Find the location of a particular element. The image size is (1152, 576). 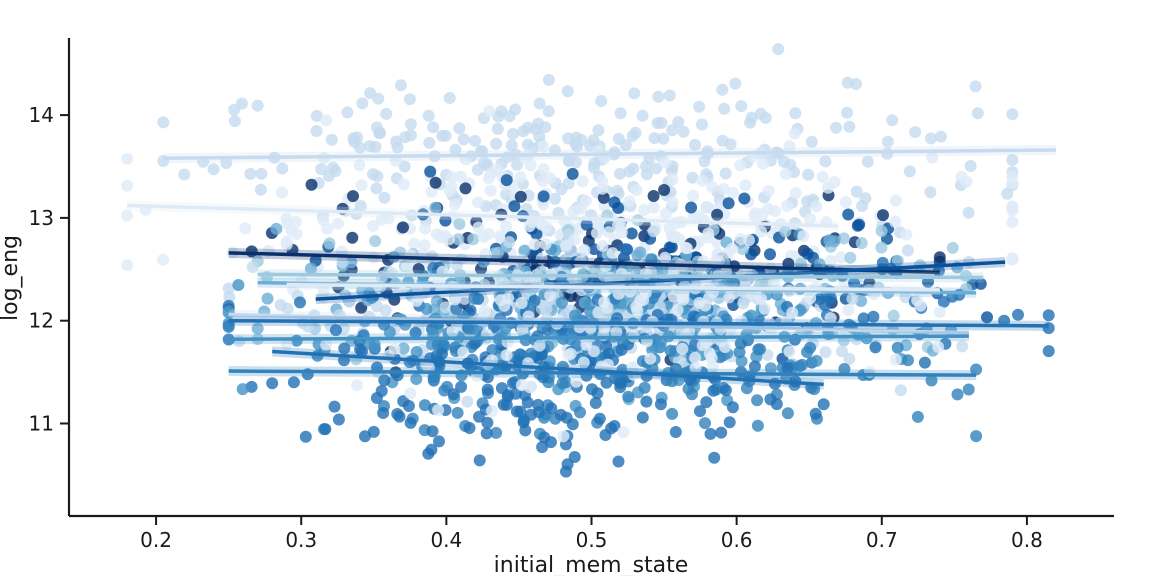

y-tick-label: 12 is located at coordinates (41, 321).